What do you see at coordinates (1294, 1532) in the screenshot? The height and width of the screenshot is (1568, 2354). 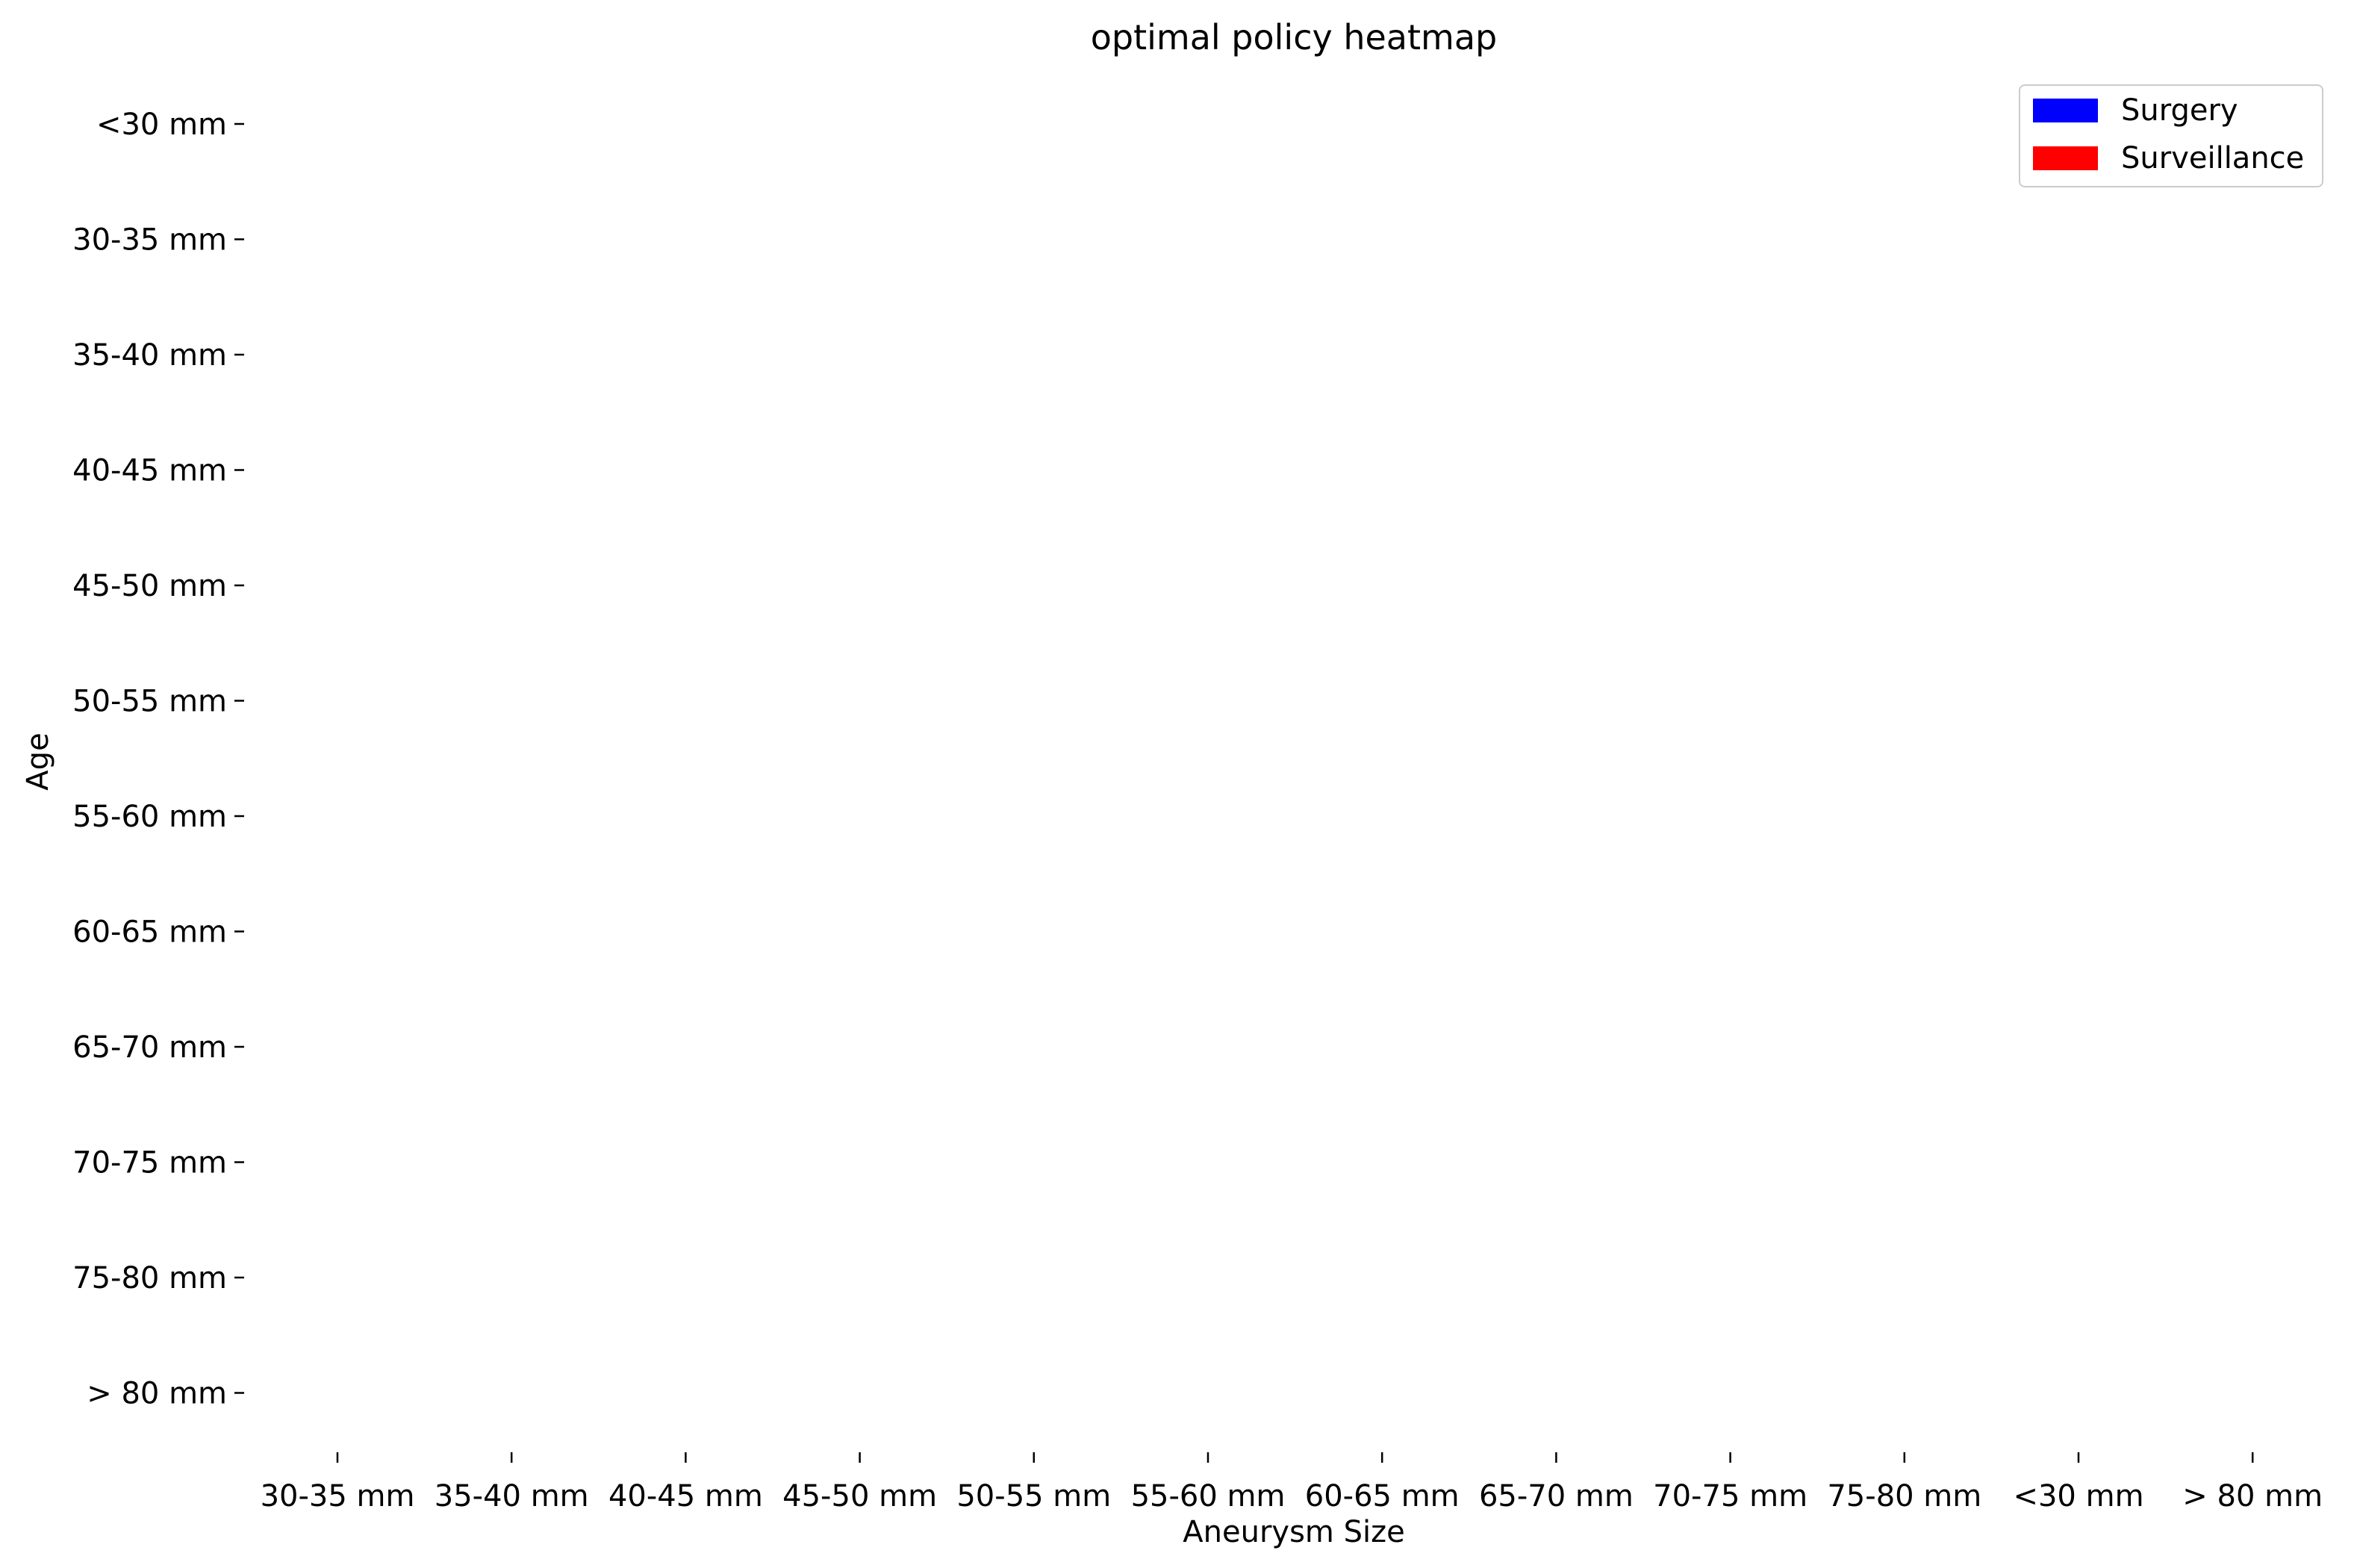 I see `x-axis-label: Aneurysm Size` at bounding box center [1294, 1532].